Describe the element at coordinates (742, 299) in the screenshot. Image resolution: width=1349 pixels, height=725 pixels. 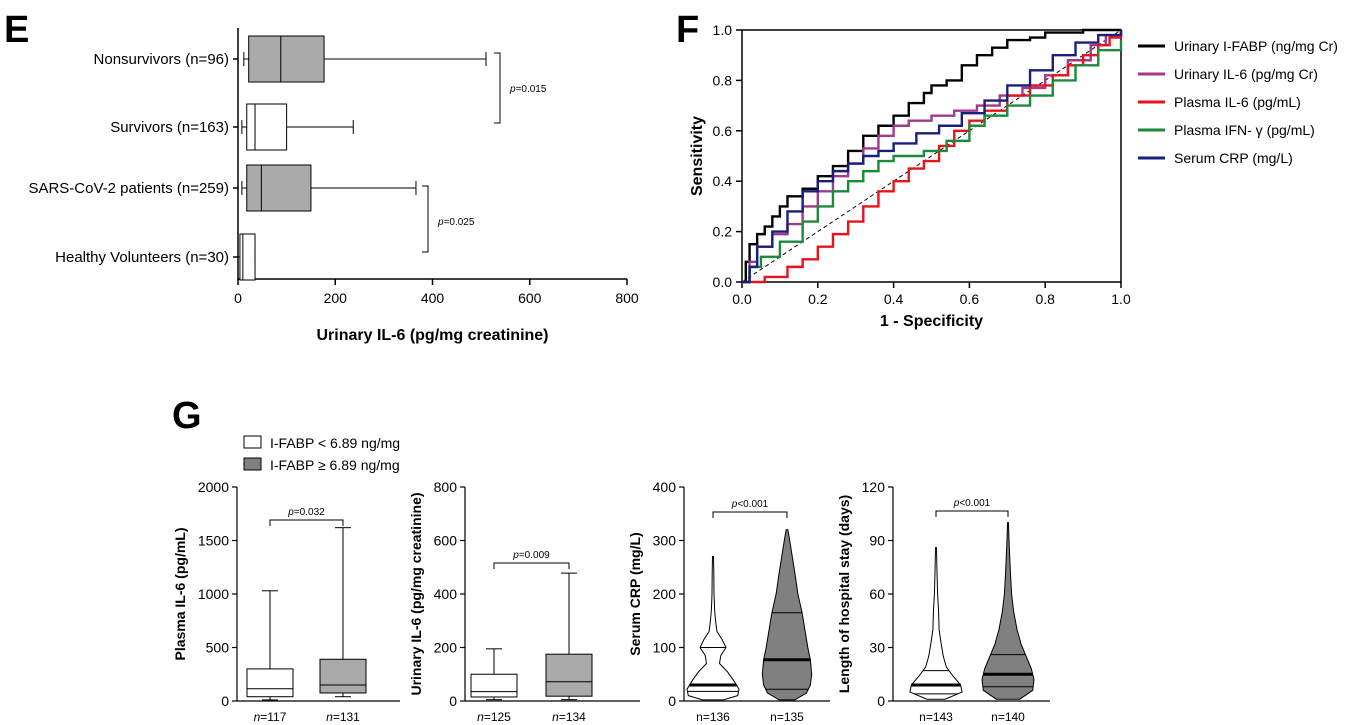
I see `f-x-tick-label: 0.0` at that location.